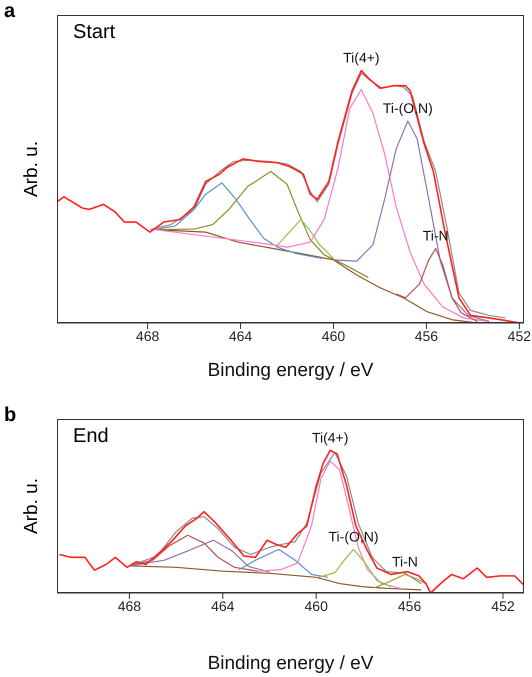 This screenshot has width=532, height=677. I want to click on text: Start, so click(94, 32).